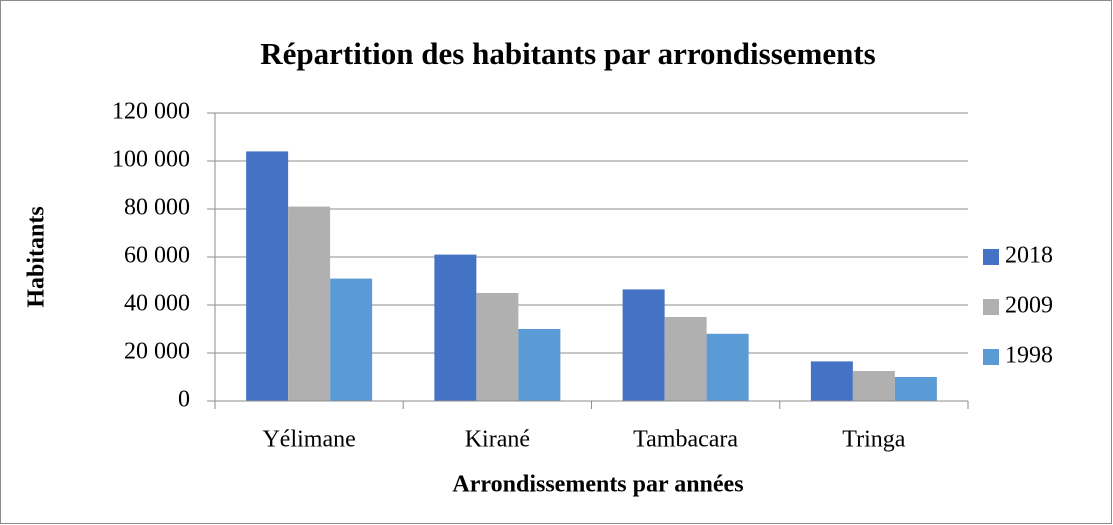 Image resolution: width=1113 pixels, height=525 pixels. I want to click on x-tick-label: Tambacara, so click(685, 440).